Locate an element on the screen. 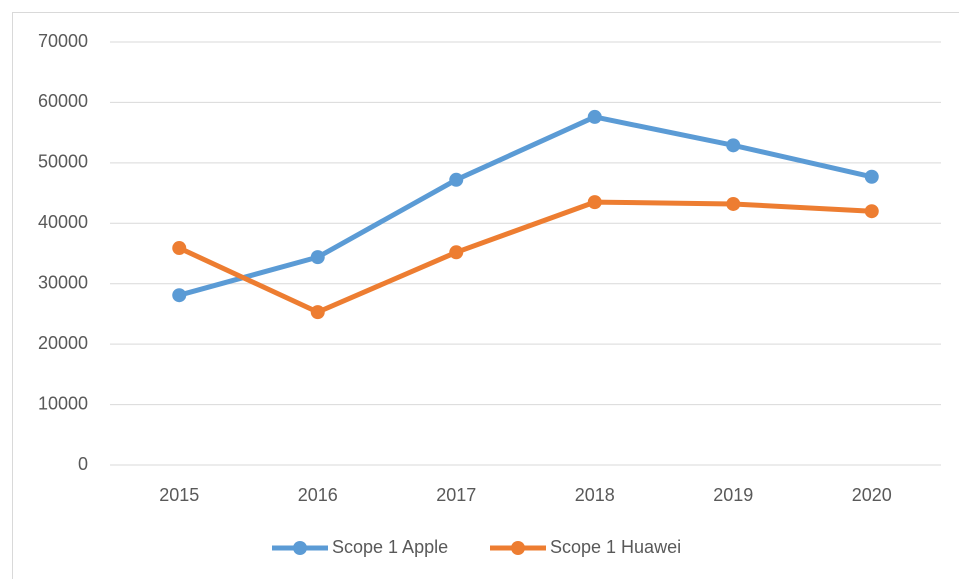  y-tick-label: 40000 is located at coordinates (63, 222).